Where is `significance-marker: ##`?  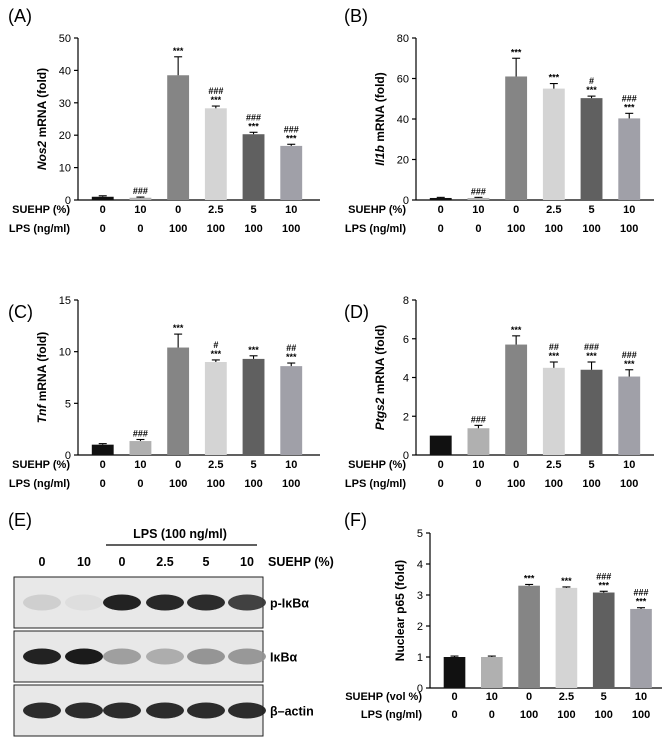
significance-marker: ## is located at coordinates (554, 347).